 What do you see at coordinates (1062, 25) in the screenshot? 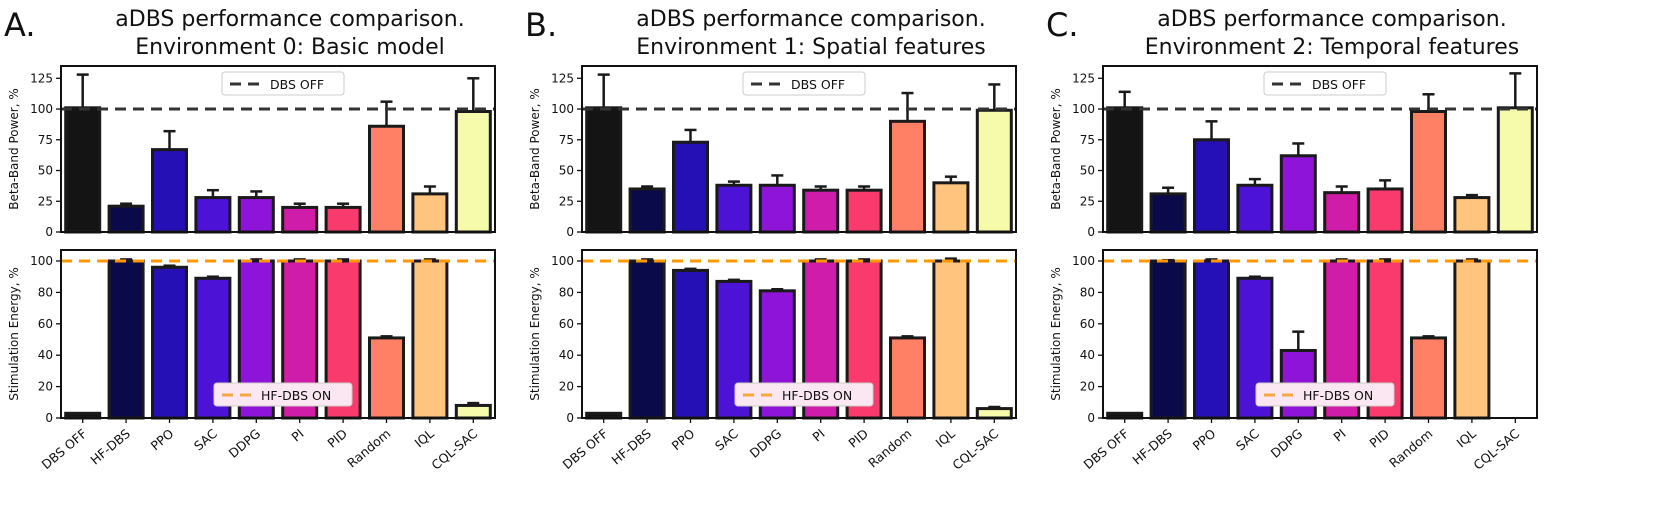
I see `panel-letter: C.` at bounding box center [1062, 25].